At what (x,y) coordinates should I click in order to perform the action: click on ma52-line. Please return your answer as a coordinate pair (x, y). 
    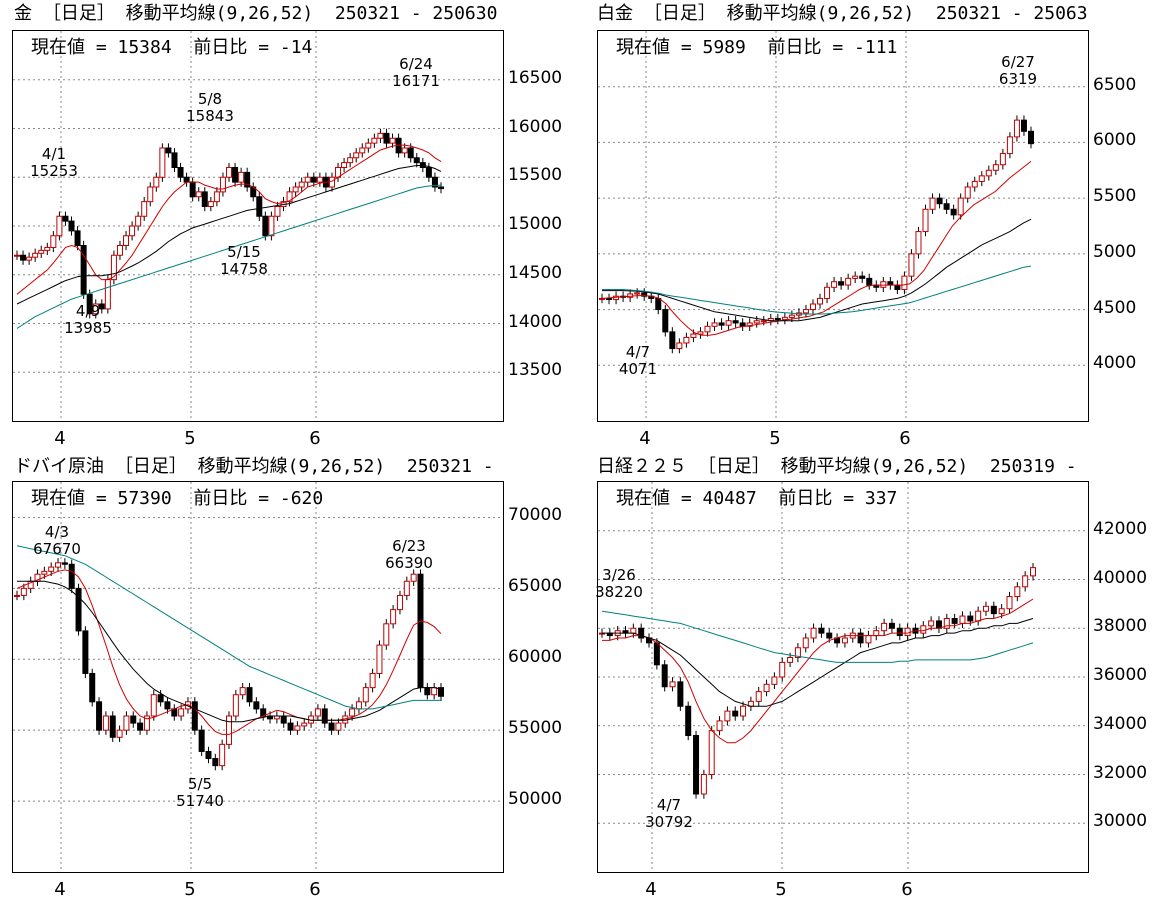
    Looking at the image, I should click on (229, 256).